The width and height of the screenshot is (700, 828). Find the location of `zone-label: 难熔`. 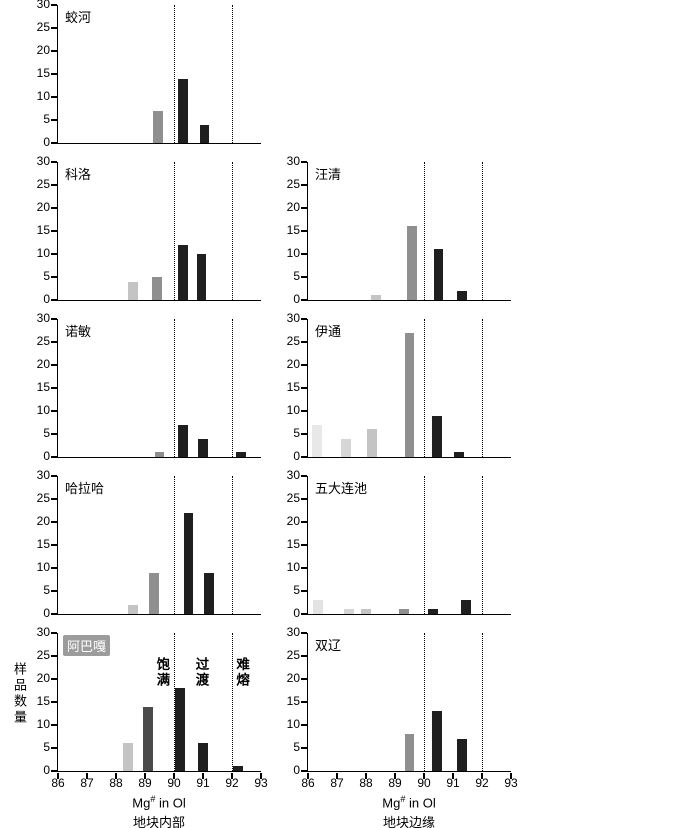

zone-label: 难熔 is located at coordinates (242, 672).